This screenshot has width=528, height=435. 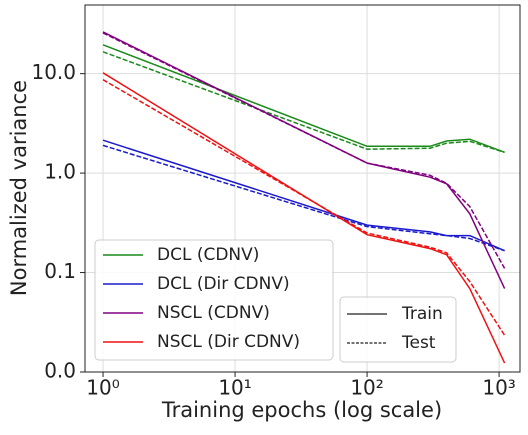 What do you see at coordinates (422, 314) in the screenshot?
I see `legend-label: Train` at bounding box center [422, 314].